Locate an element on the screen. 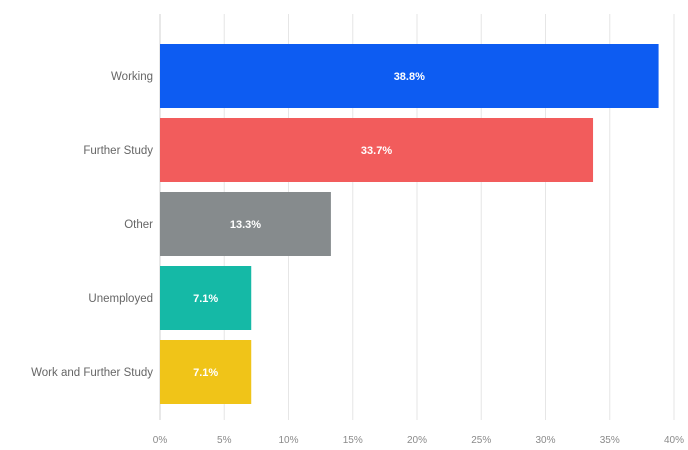 The width and height of the screenshot is (688, 450). bar-working is located at coordinates (409, 76).